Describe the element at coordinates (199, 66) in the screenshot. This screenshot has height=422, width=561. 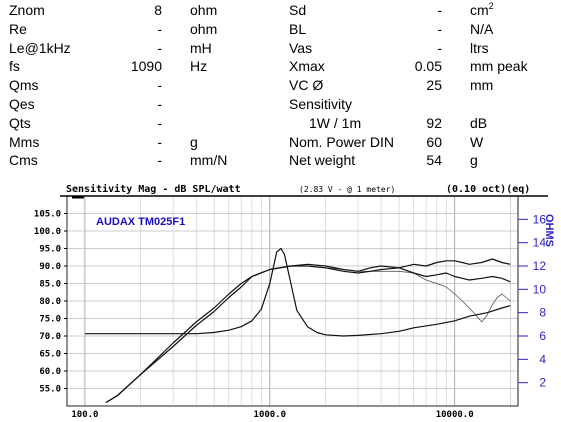
I see `spec-unit: Hz` at that location.